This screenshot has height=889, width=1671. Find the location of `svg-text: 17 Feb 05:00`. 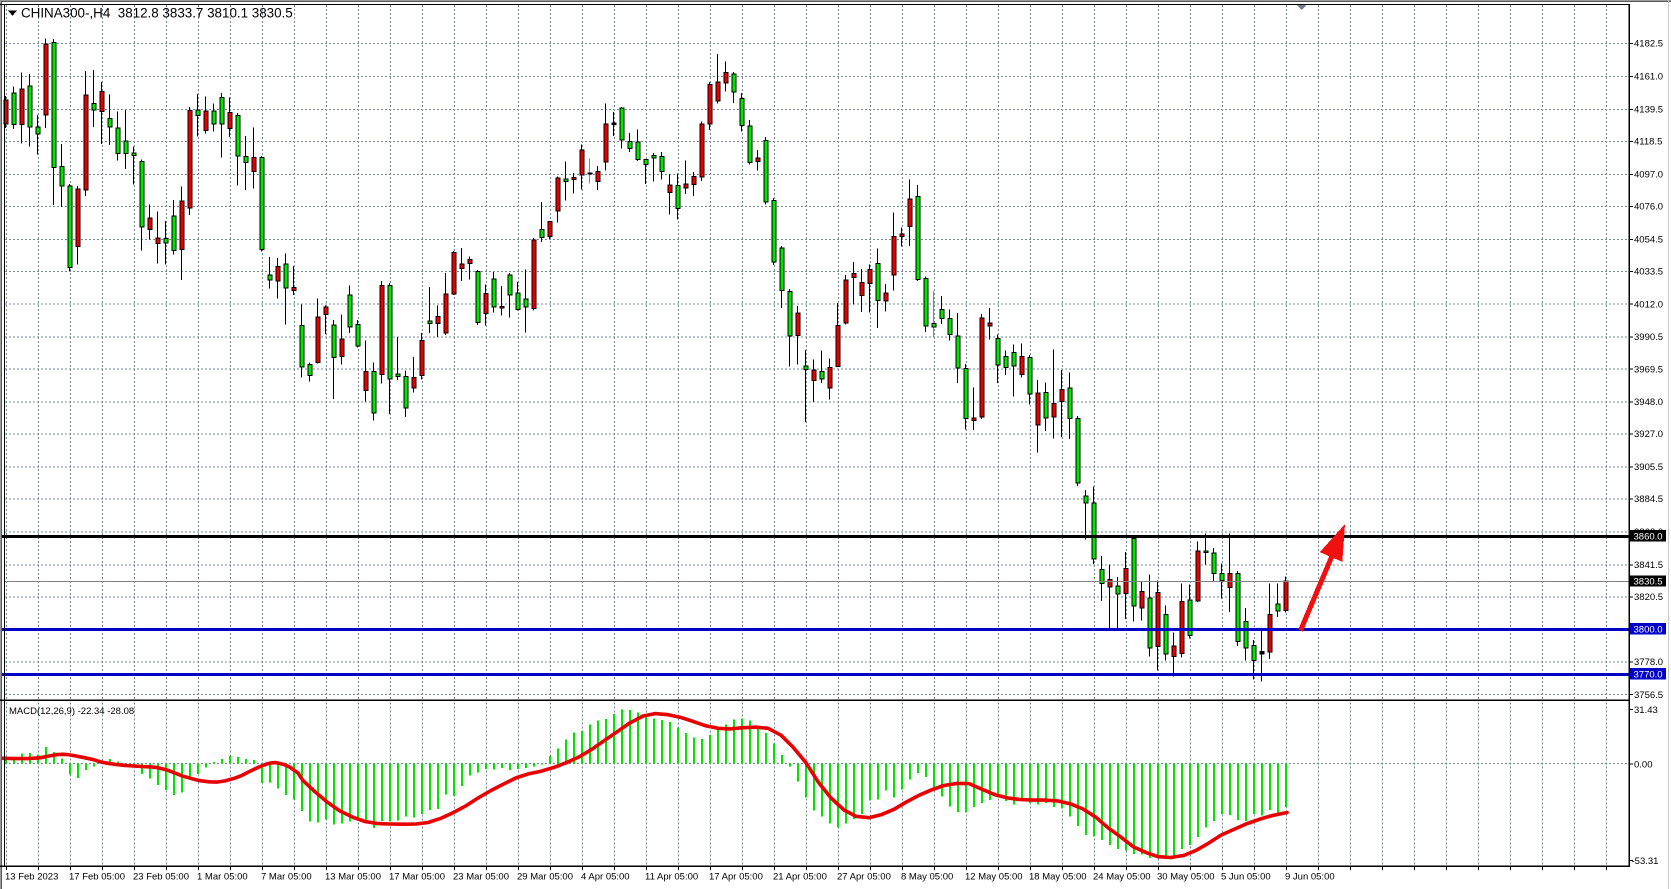

svg-text: 17 Feb 05:00 is located at coordinates (97, 877).